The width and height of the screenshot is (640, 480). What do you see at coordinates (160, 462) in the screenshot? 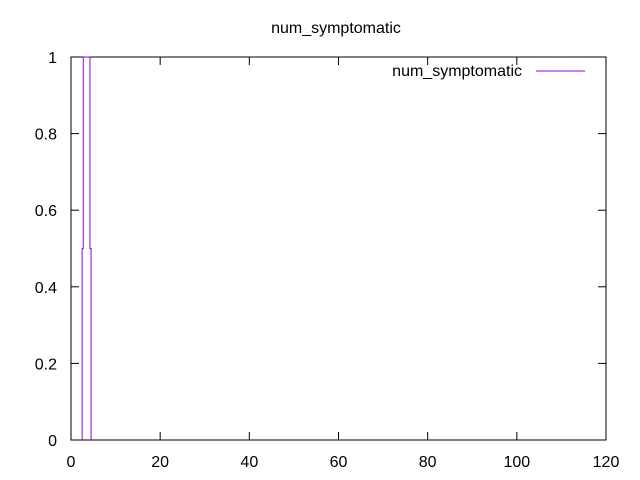
I see `x-tick-label: 20` at bounding box center [160, 462].